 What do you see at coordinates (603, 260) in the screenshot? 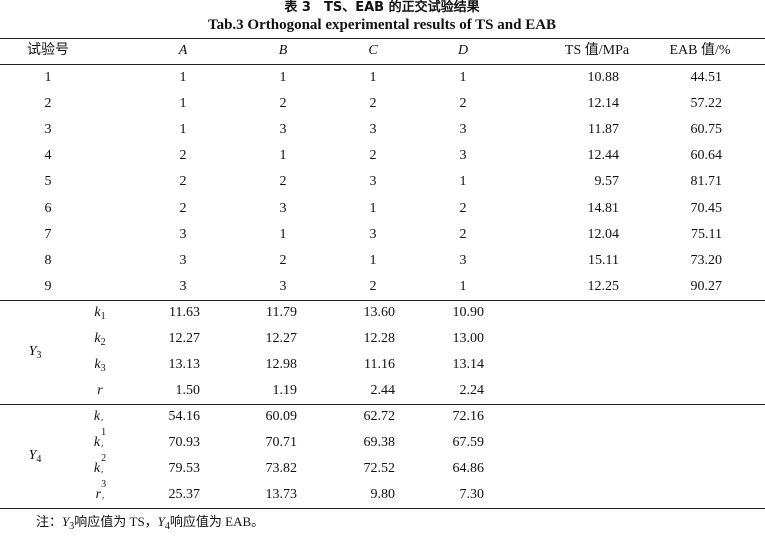
I see `table-cell: 15.11` at bounding box center [603, 260].